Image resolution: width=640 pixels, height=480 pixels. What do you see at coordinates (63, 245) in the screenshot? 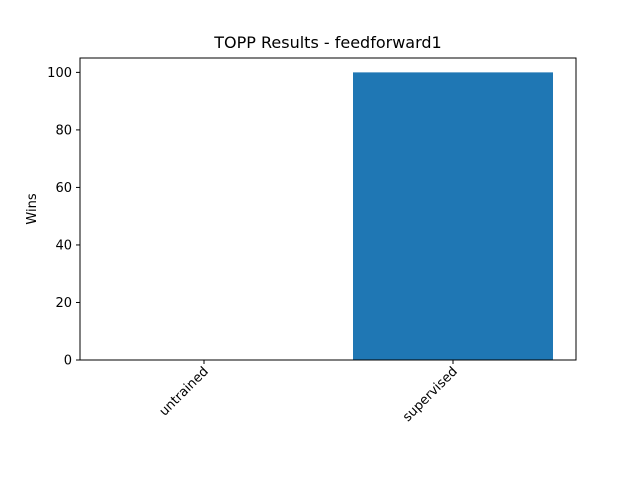
I see `y-tick-label: 40` at bounding box center [63, 245].